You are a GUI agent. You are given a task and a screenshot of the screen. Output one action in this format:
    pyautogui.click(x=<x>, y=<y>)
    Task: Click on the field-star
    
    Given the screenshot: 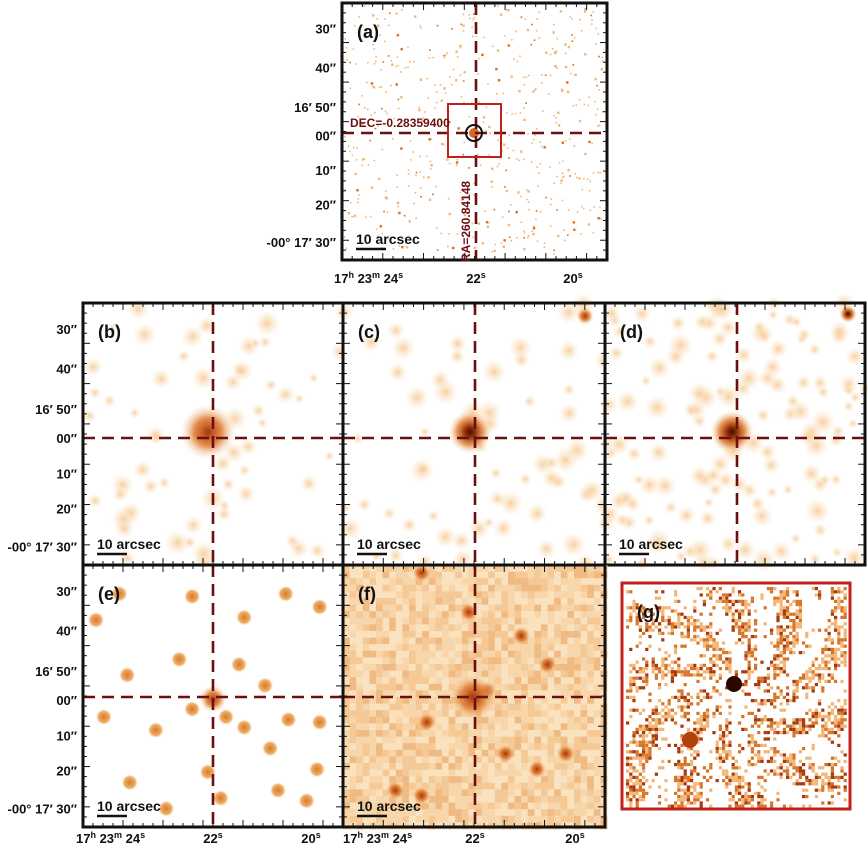 What is the action you would take?
    pyautogui.click(x=319, y=722)
    